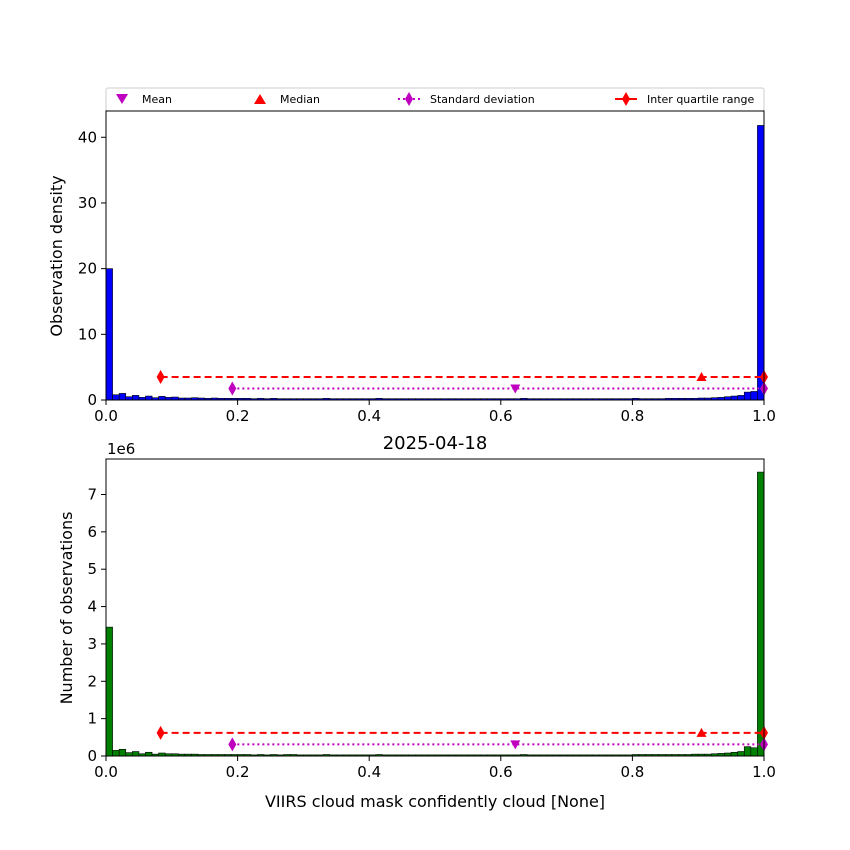 The image size is (850, 850). I want to click on iqr-marker-icon, so click(626, 99).